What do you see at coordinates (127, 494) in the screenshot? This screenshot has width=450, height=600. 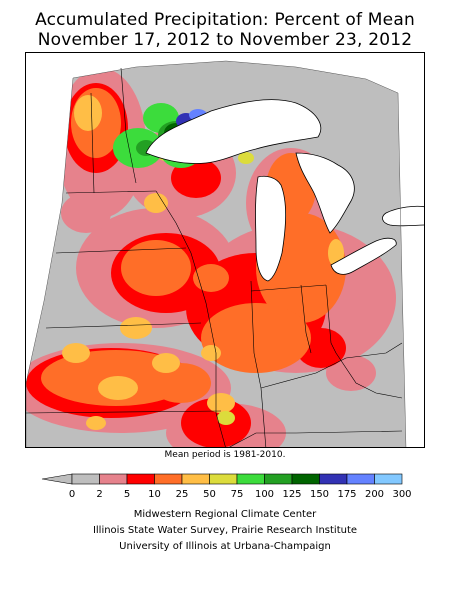 I see `legend-label: 5` at bounding box center [127, 494].